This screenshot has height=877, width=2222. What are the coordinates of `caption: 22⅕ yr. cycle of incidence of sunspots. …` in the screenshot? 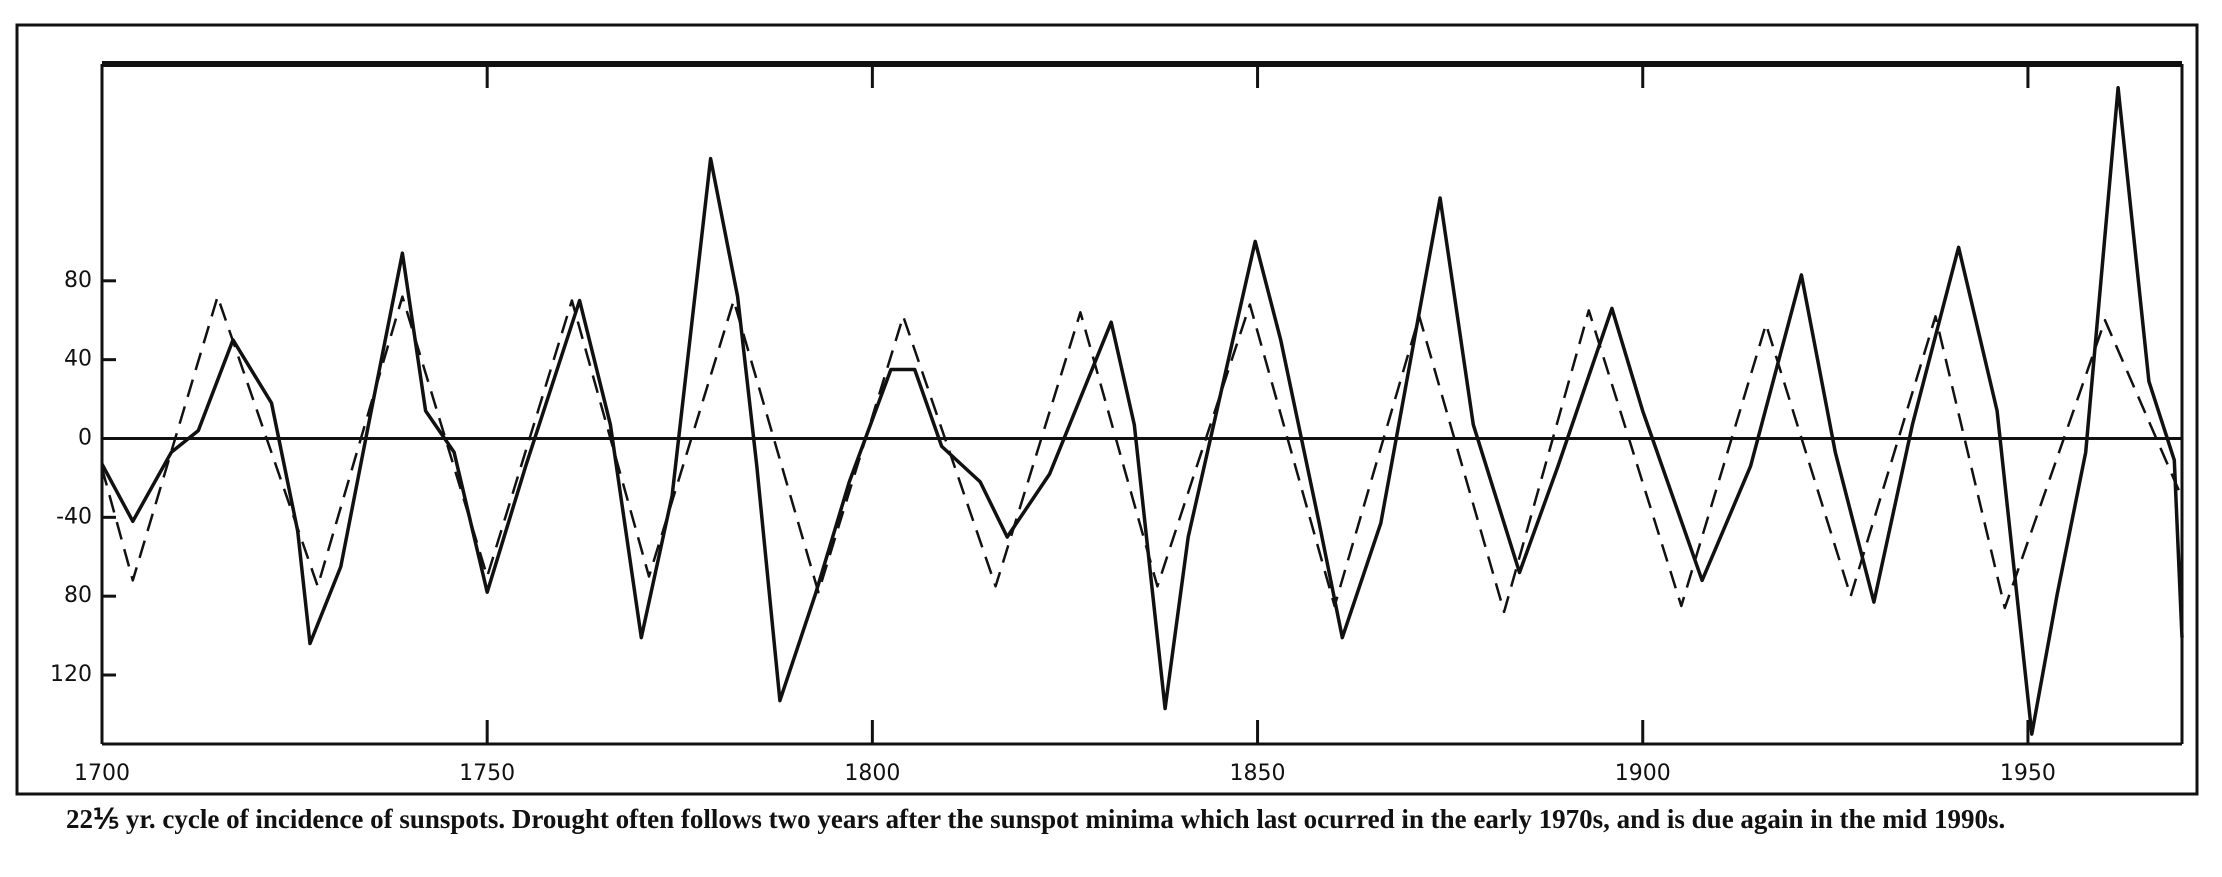 It's located at (1036, 819).